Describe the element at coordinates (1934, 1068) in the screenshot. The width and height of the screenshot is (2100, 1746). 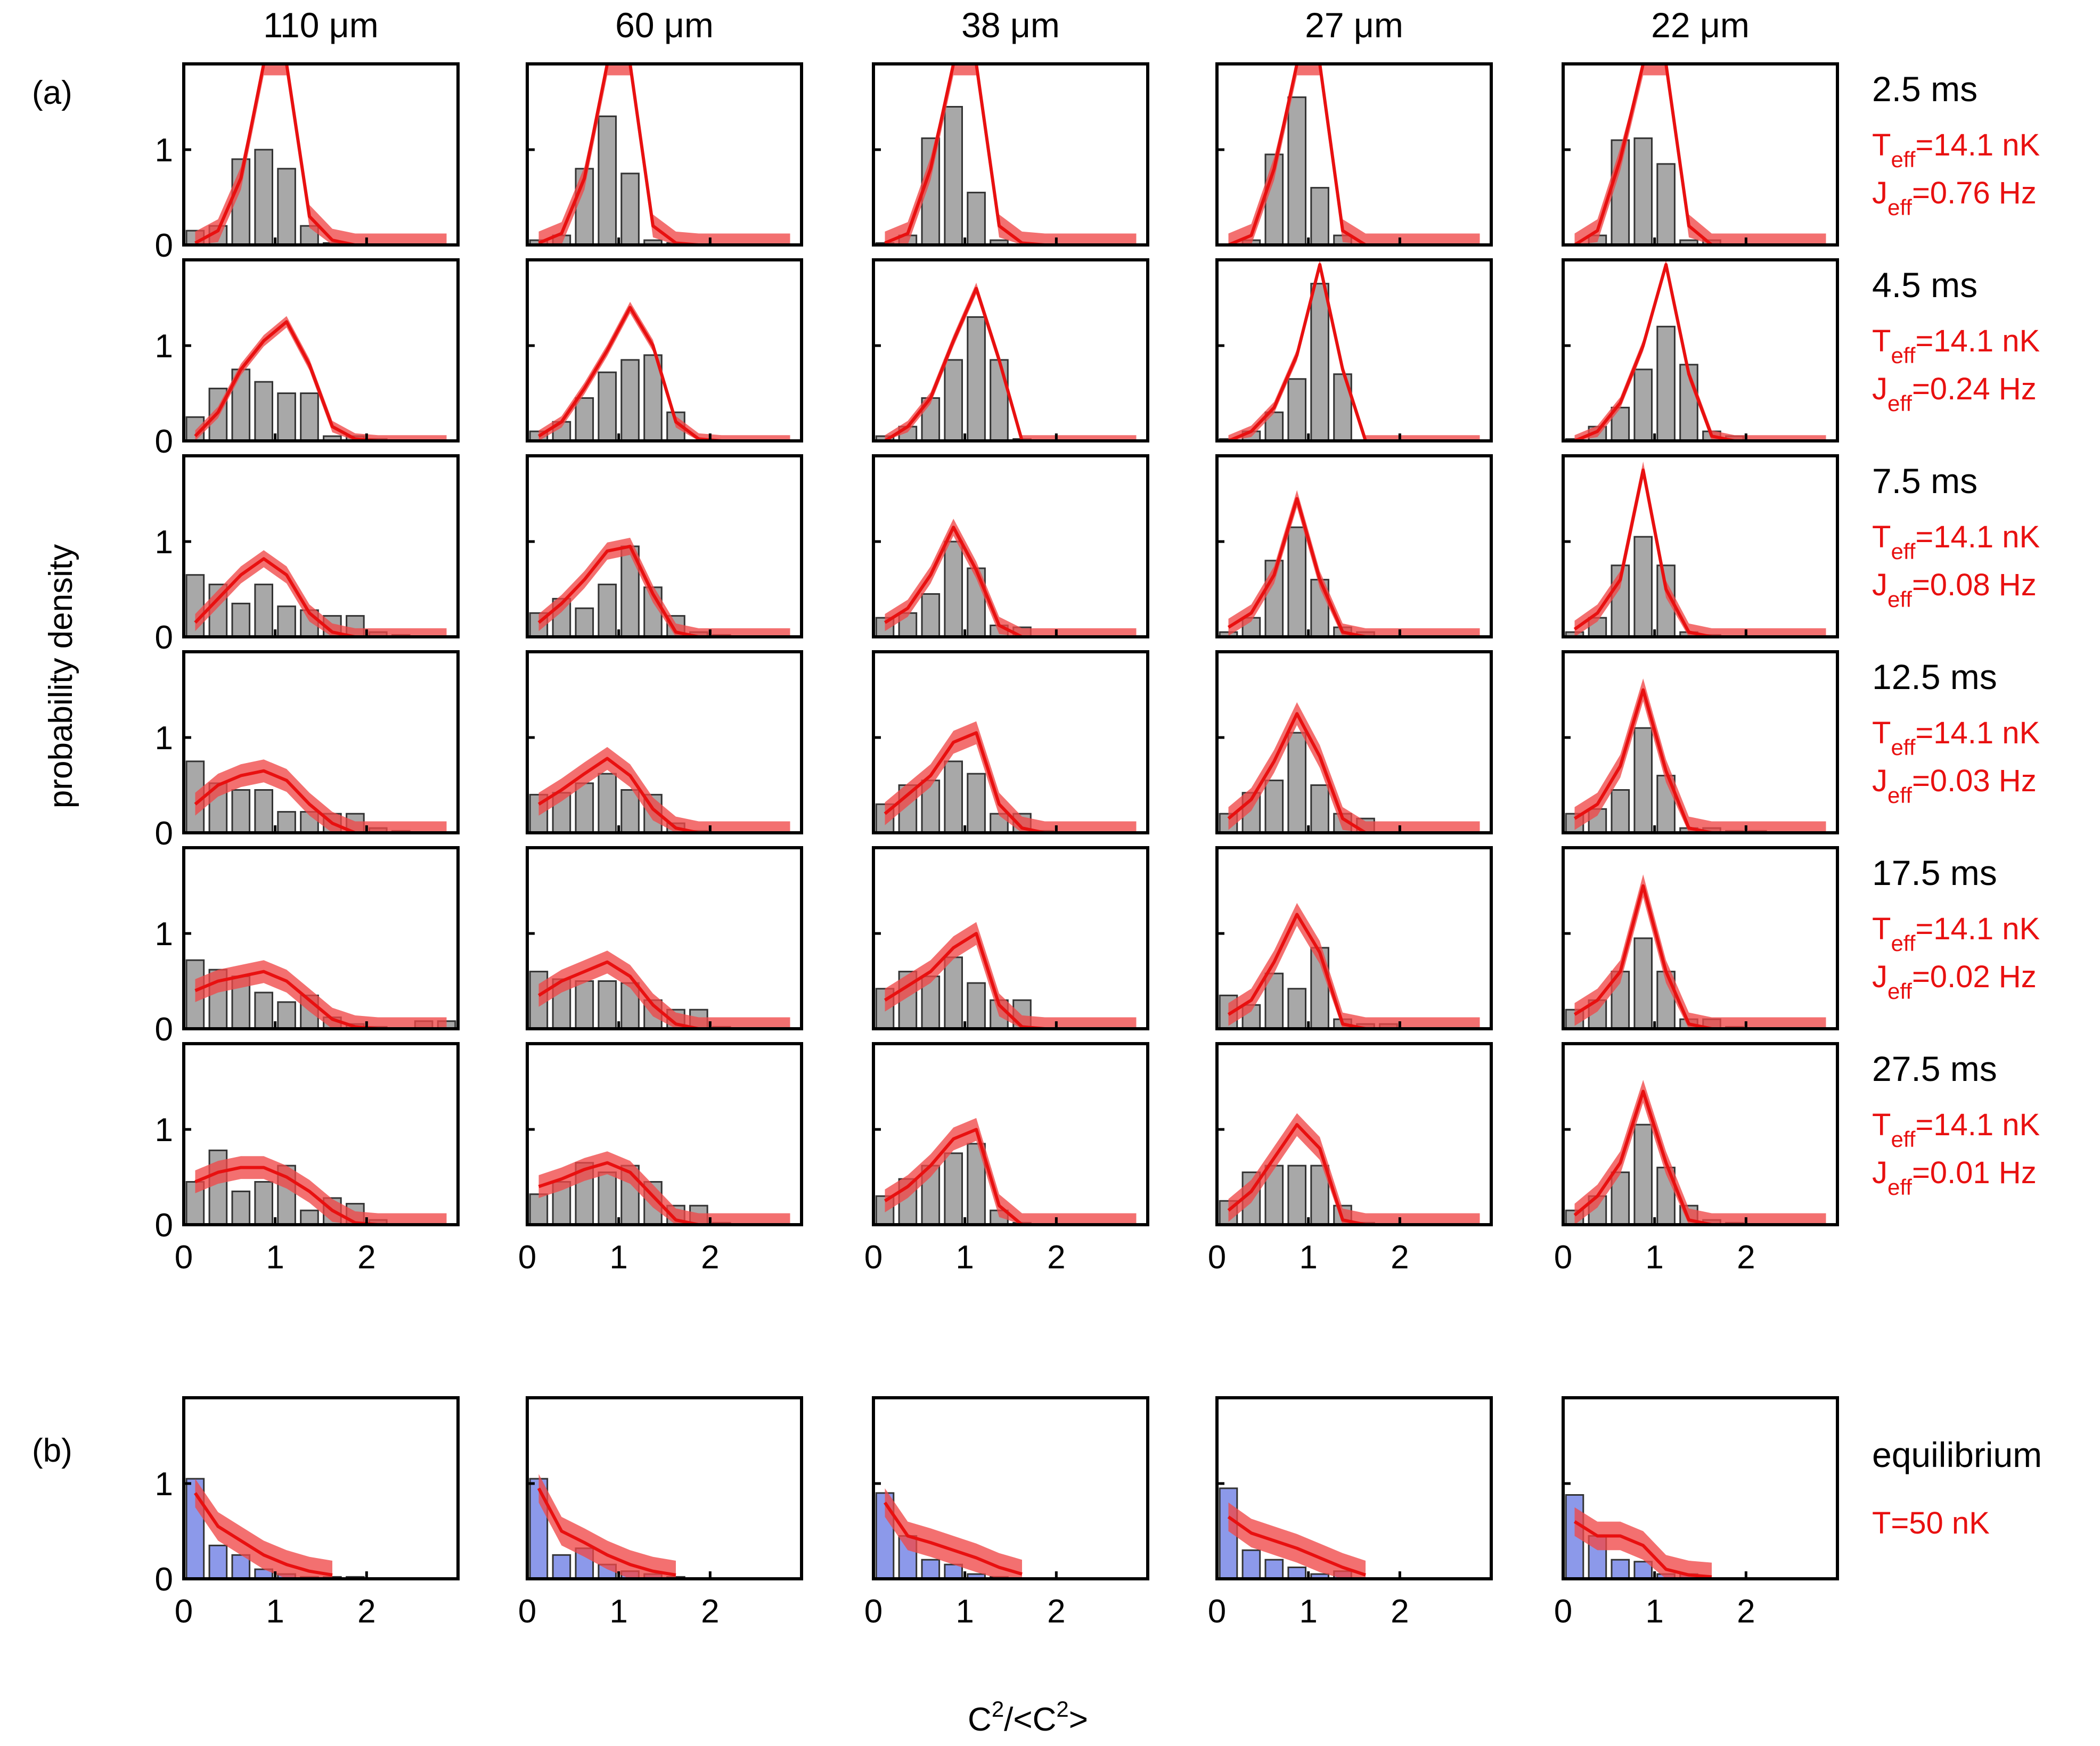
I see `time-label: 27.5 ms` at that location.